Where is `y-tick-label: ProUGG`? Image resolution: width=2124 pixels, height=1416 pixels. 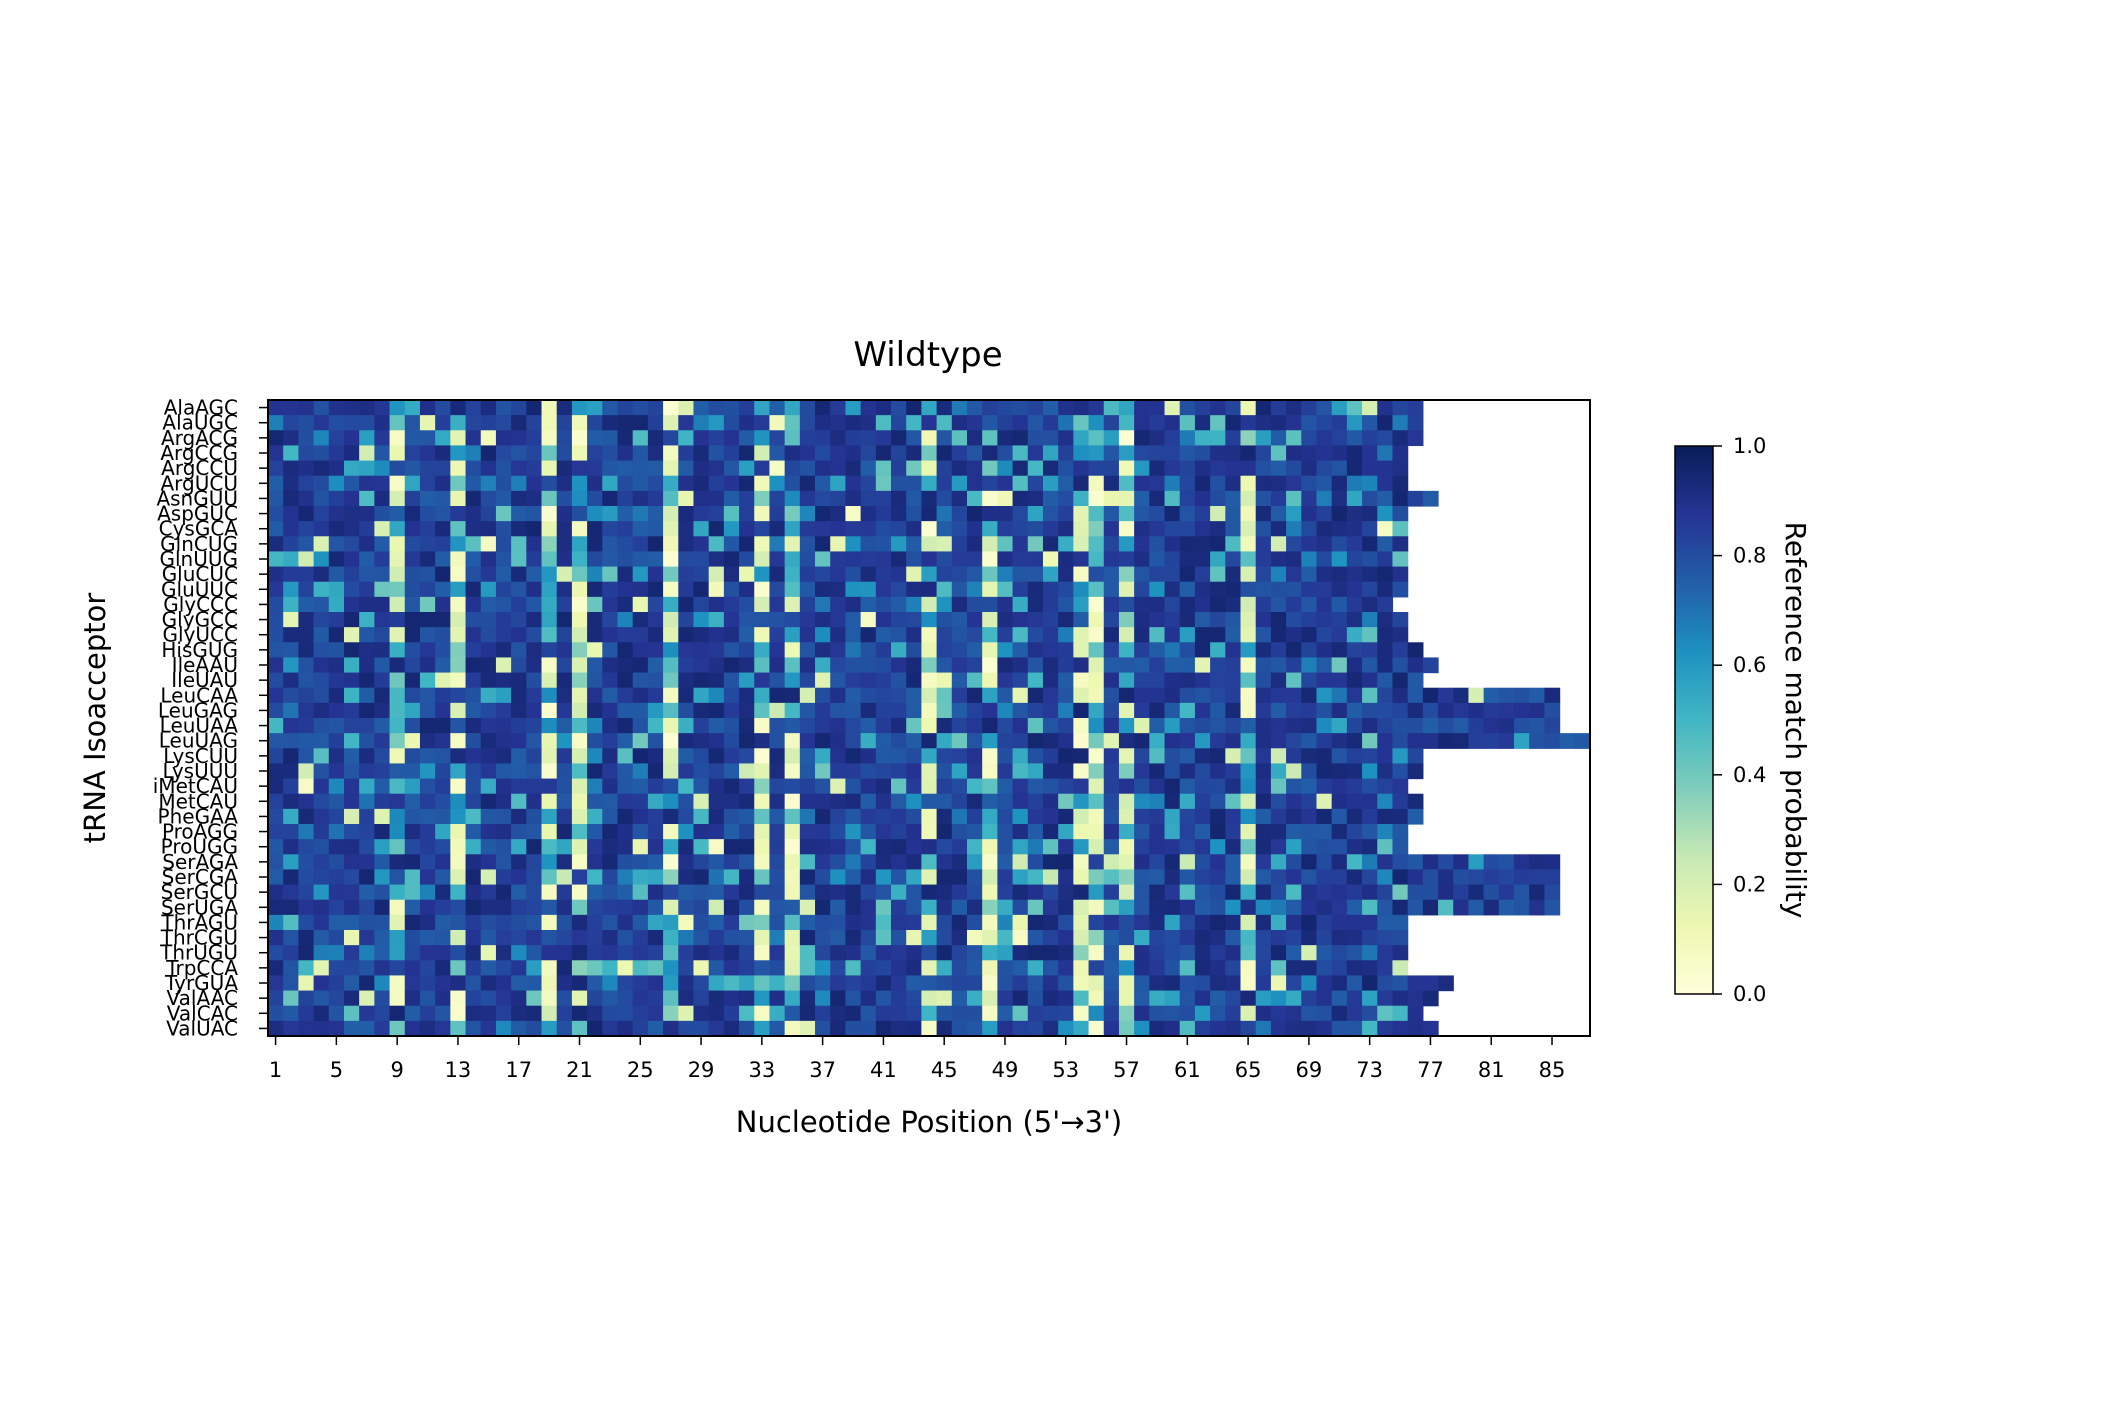 y-tick-label: ProUGG is located at coordinates (199, 847).